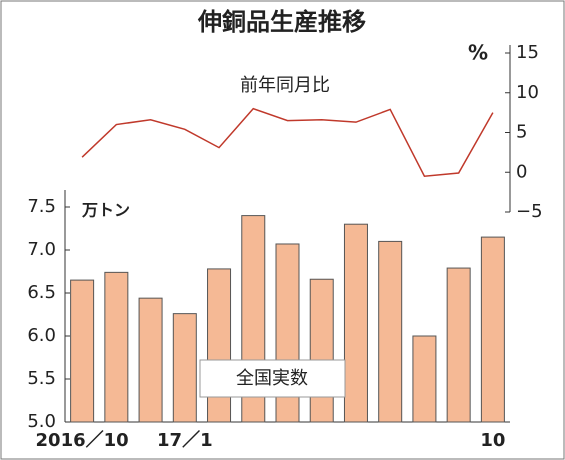 This screenshot has width=565, height=460. I want to click on y-tick-label: 5.5, so click(41, 378).